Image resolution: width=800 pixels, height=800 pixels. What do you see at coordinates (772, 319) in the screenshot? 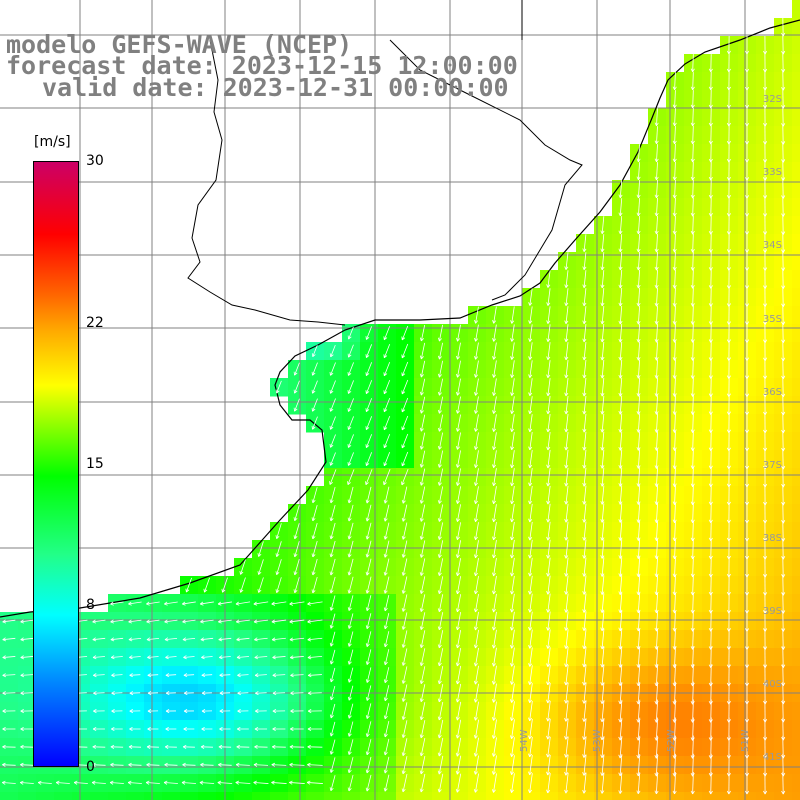
I see `lat-label: 35S` at bounding box center [772, 319].